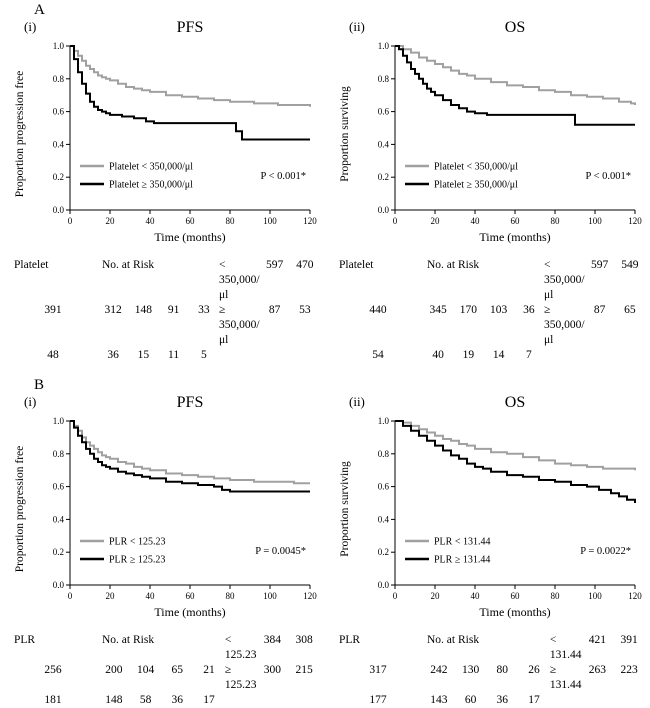  What do you see at coordinates (305, 310) in the screenshot?
I see `risk-value: 53` at bounding box center [305, 310].